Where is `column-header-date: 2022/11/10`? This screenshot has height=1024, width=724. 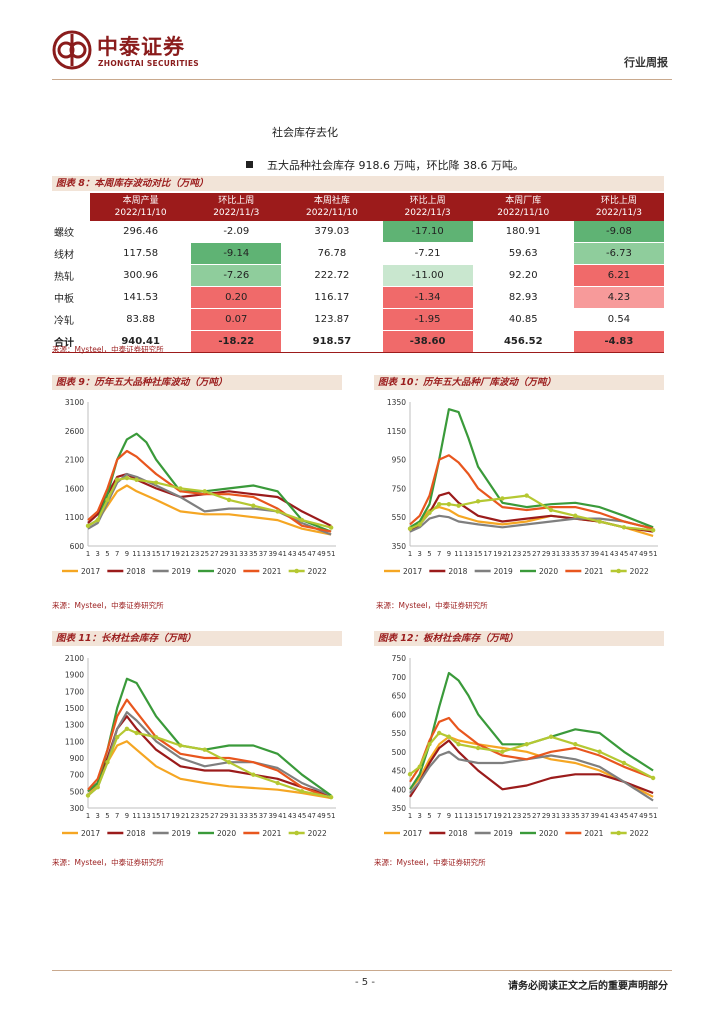
column-header-date: 2022/11/10 is located at coordinates (523, 213).